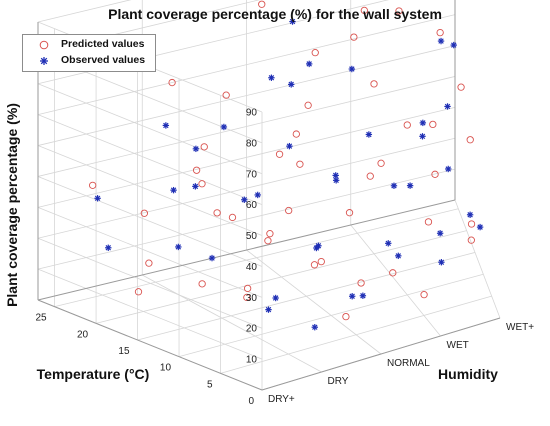 The width and height of the screenshot is (550, 426). I want to click on z-tick-label: 40, so click(252, 267).